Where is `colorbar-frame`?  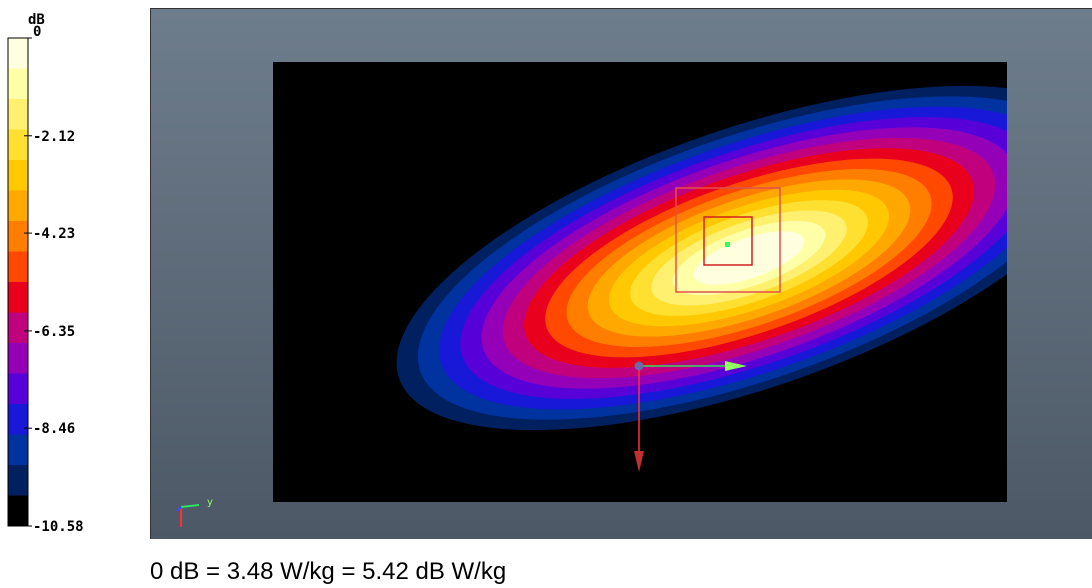 colorbar-frame is located at coordinates (18, 282).